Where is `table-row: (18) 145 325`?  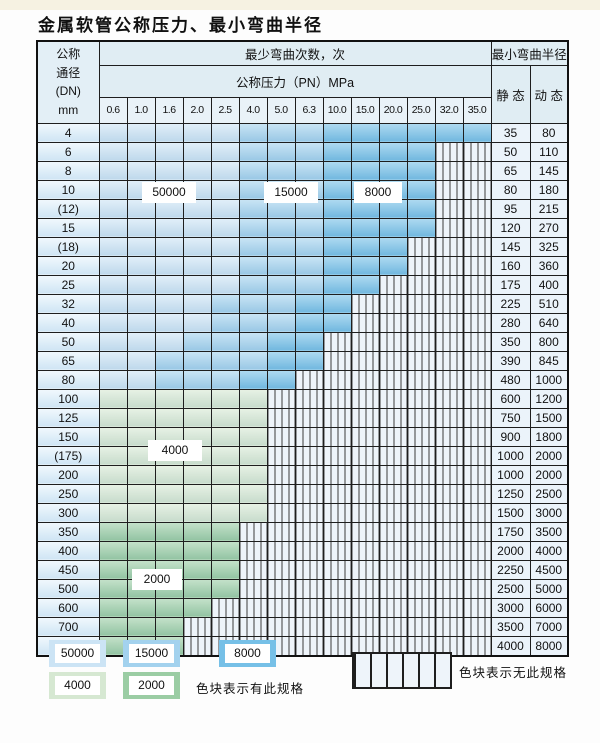 table-row: (18) 145 325 is located at coordinates (302, 246).